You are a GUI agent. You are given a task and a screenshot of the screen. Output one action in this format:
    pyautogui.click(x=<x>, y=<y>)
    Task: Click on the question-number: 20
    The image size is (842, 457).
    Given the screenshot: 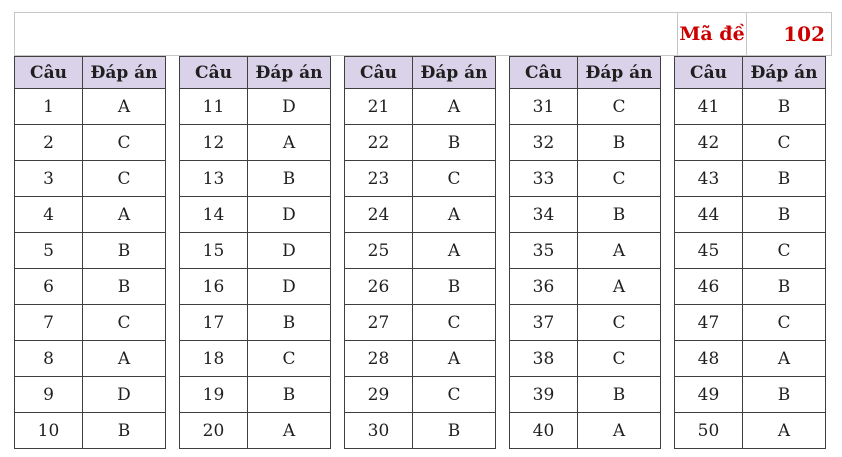 What is the action you would take?
    pyautogui.click(x=213, y=430)
    